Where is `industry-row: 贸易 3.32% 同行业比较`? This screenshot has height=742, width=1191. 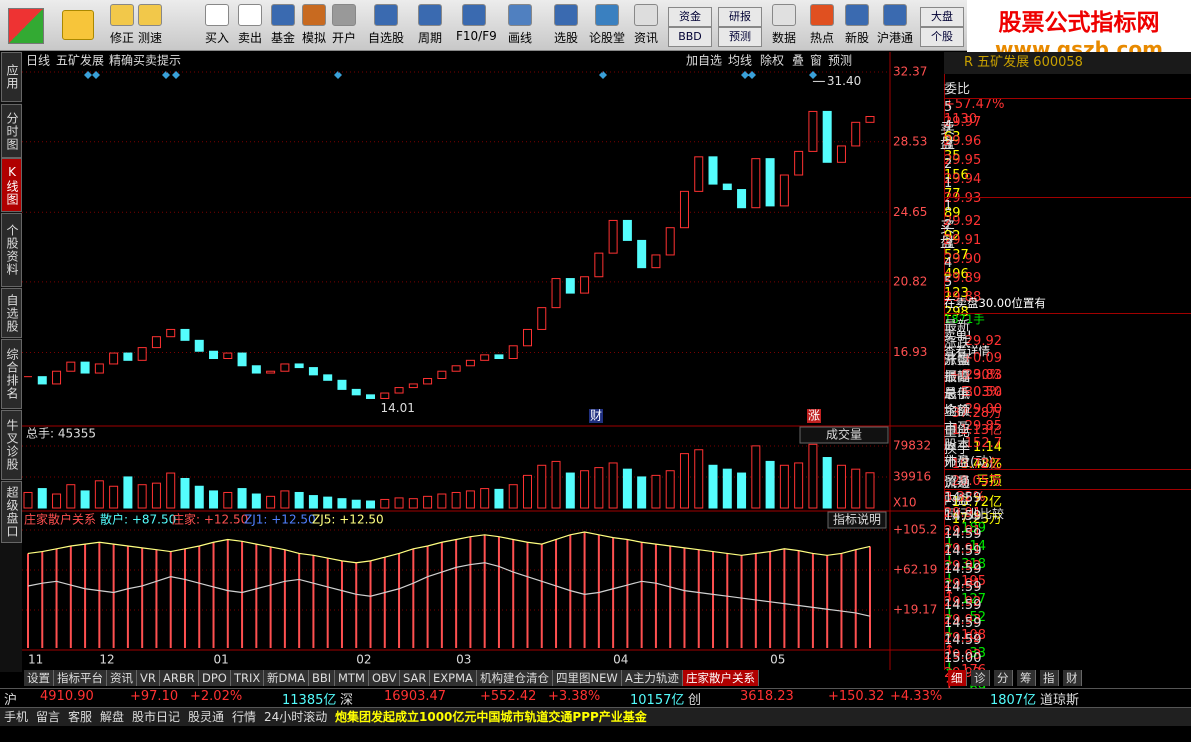 industry-row: 贸易 3.32% 同行业比较 is located at coordinates (1067, 496).